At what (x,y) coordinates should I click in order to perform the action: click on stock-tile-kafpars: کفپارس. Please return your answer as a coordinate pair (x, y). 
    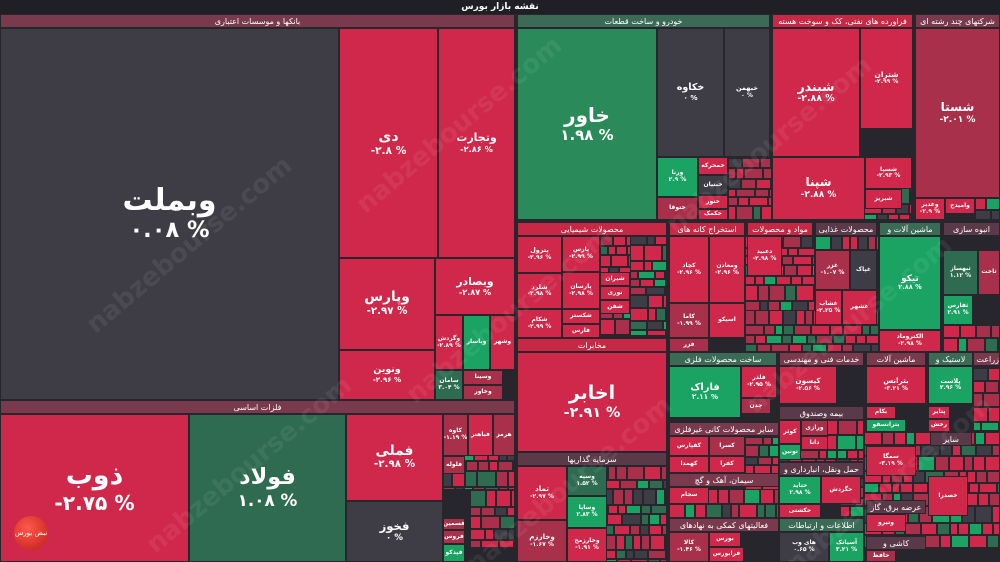
    Looking at the image, I should click on (689, 446).